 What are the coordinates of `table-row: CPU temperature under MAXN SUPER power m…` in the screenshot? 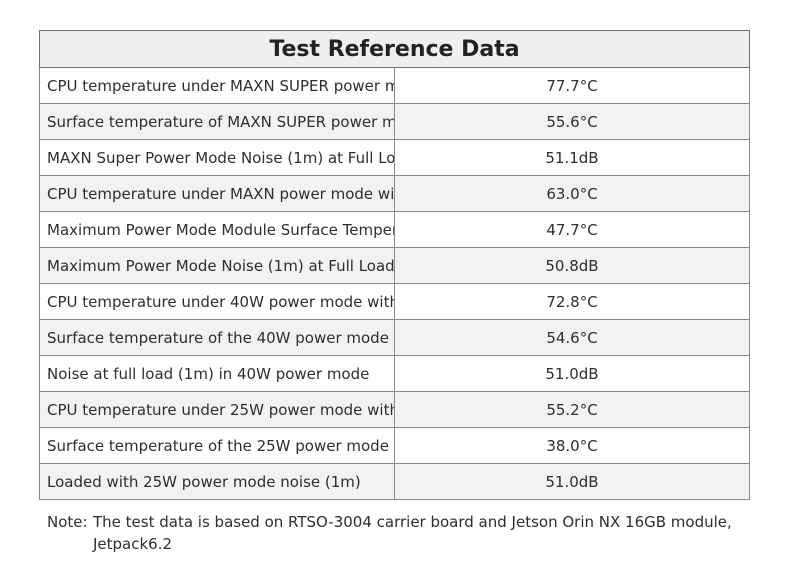 It's located at (394, 85).